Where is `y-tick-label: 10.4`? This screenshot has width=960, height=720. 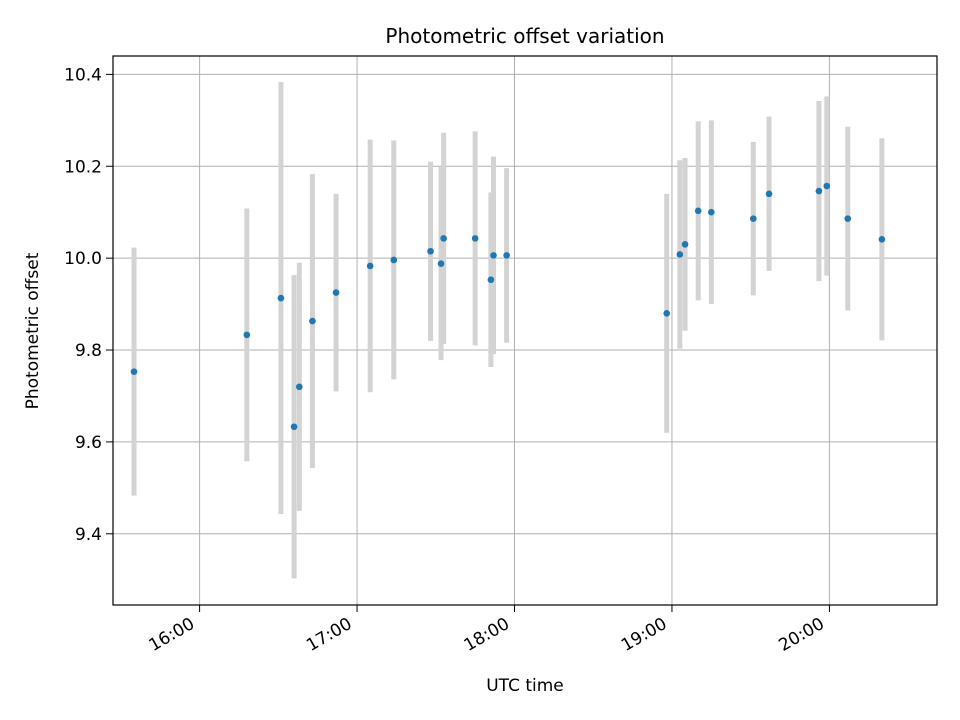 y-tick-label: 10.4 is located at coordinates (83, 75).